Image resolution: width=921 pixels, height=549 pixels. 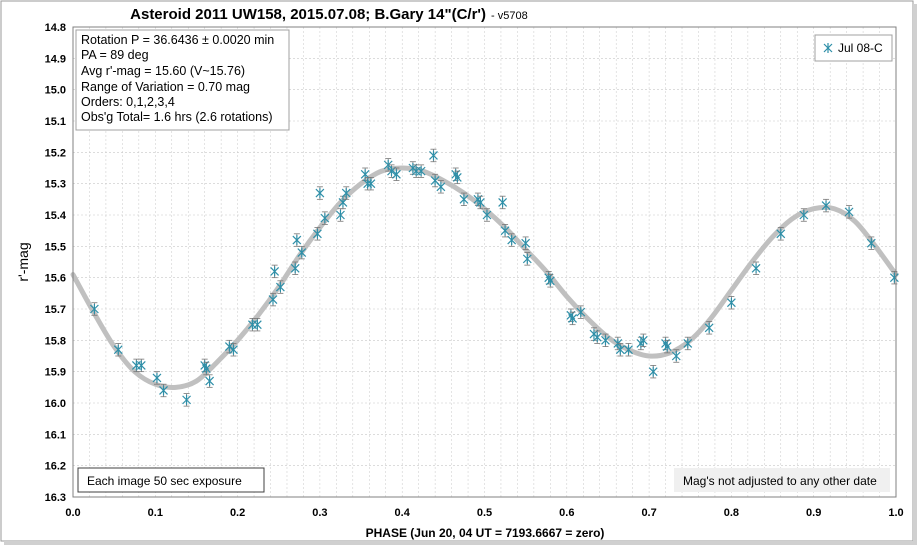 What do you see at coordinates (177, 40) in the screenshot?
I see `info-rotation: Rotation P = 36.6436 ± 0.0020 min` at bounding box center [177, 40].